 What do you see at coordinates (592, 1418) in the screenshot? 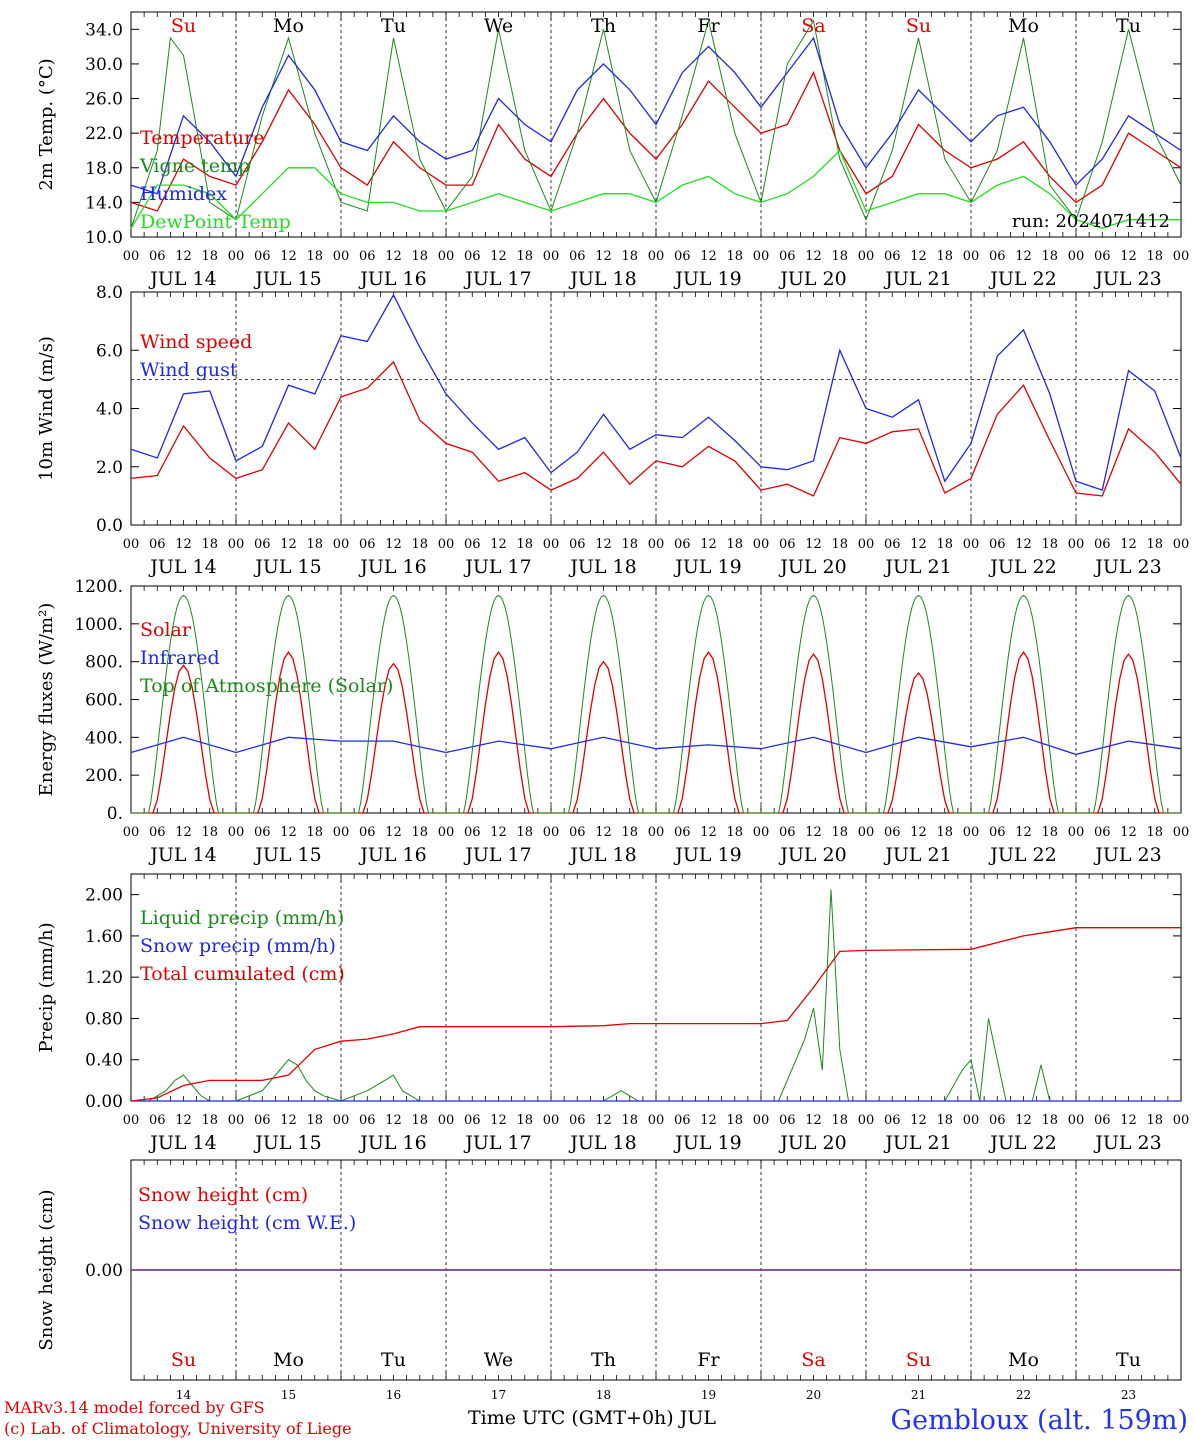
I see `x-axis-title: Time UTC (GMT+0h) JUL` at bounding box center [592, 1418].